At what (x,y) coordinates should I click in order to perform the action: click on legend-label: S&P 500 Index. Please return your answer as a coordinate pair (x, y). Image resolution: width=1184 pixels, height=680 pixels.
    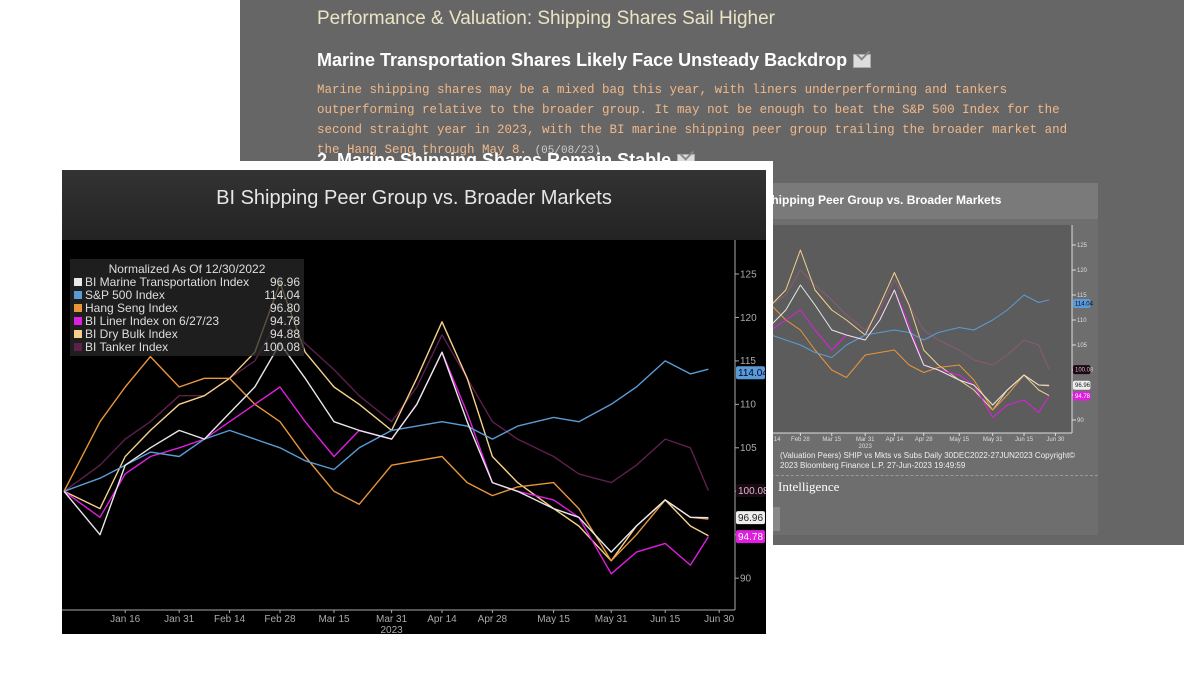
    Looking at the image, I should click on (125, 295).